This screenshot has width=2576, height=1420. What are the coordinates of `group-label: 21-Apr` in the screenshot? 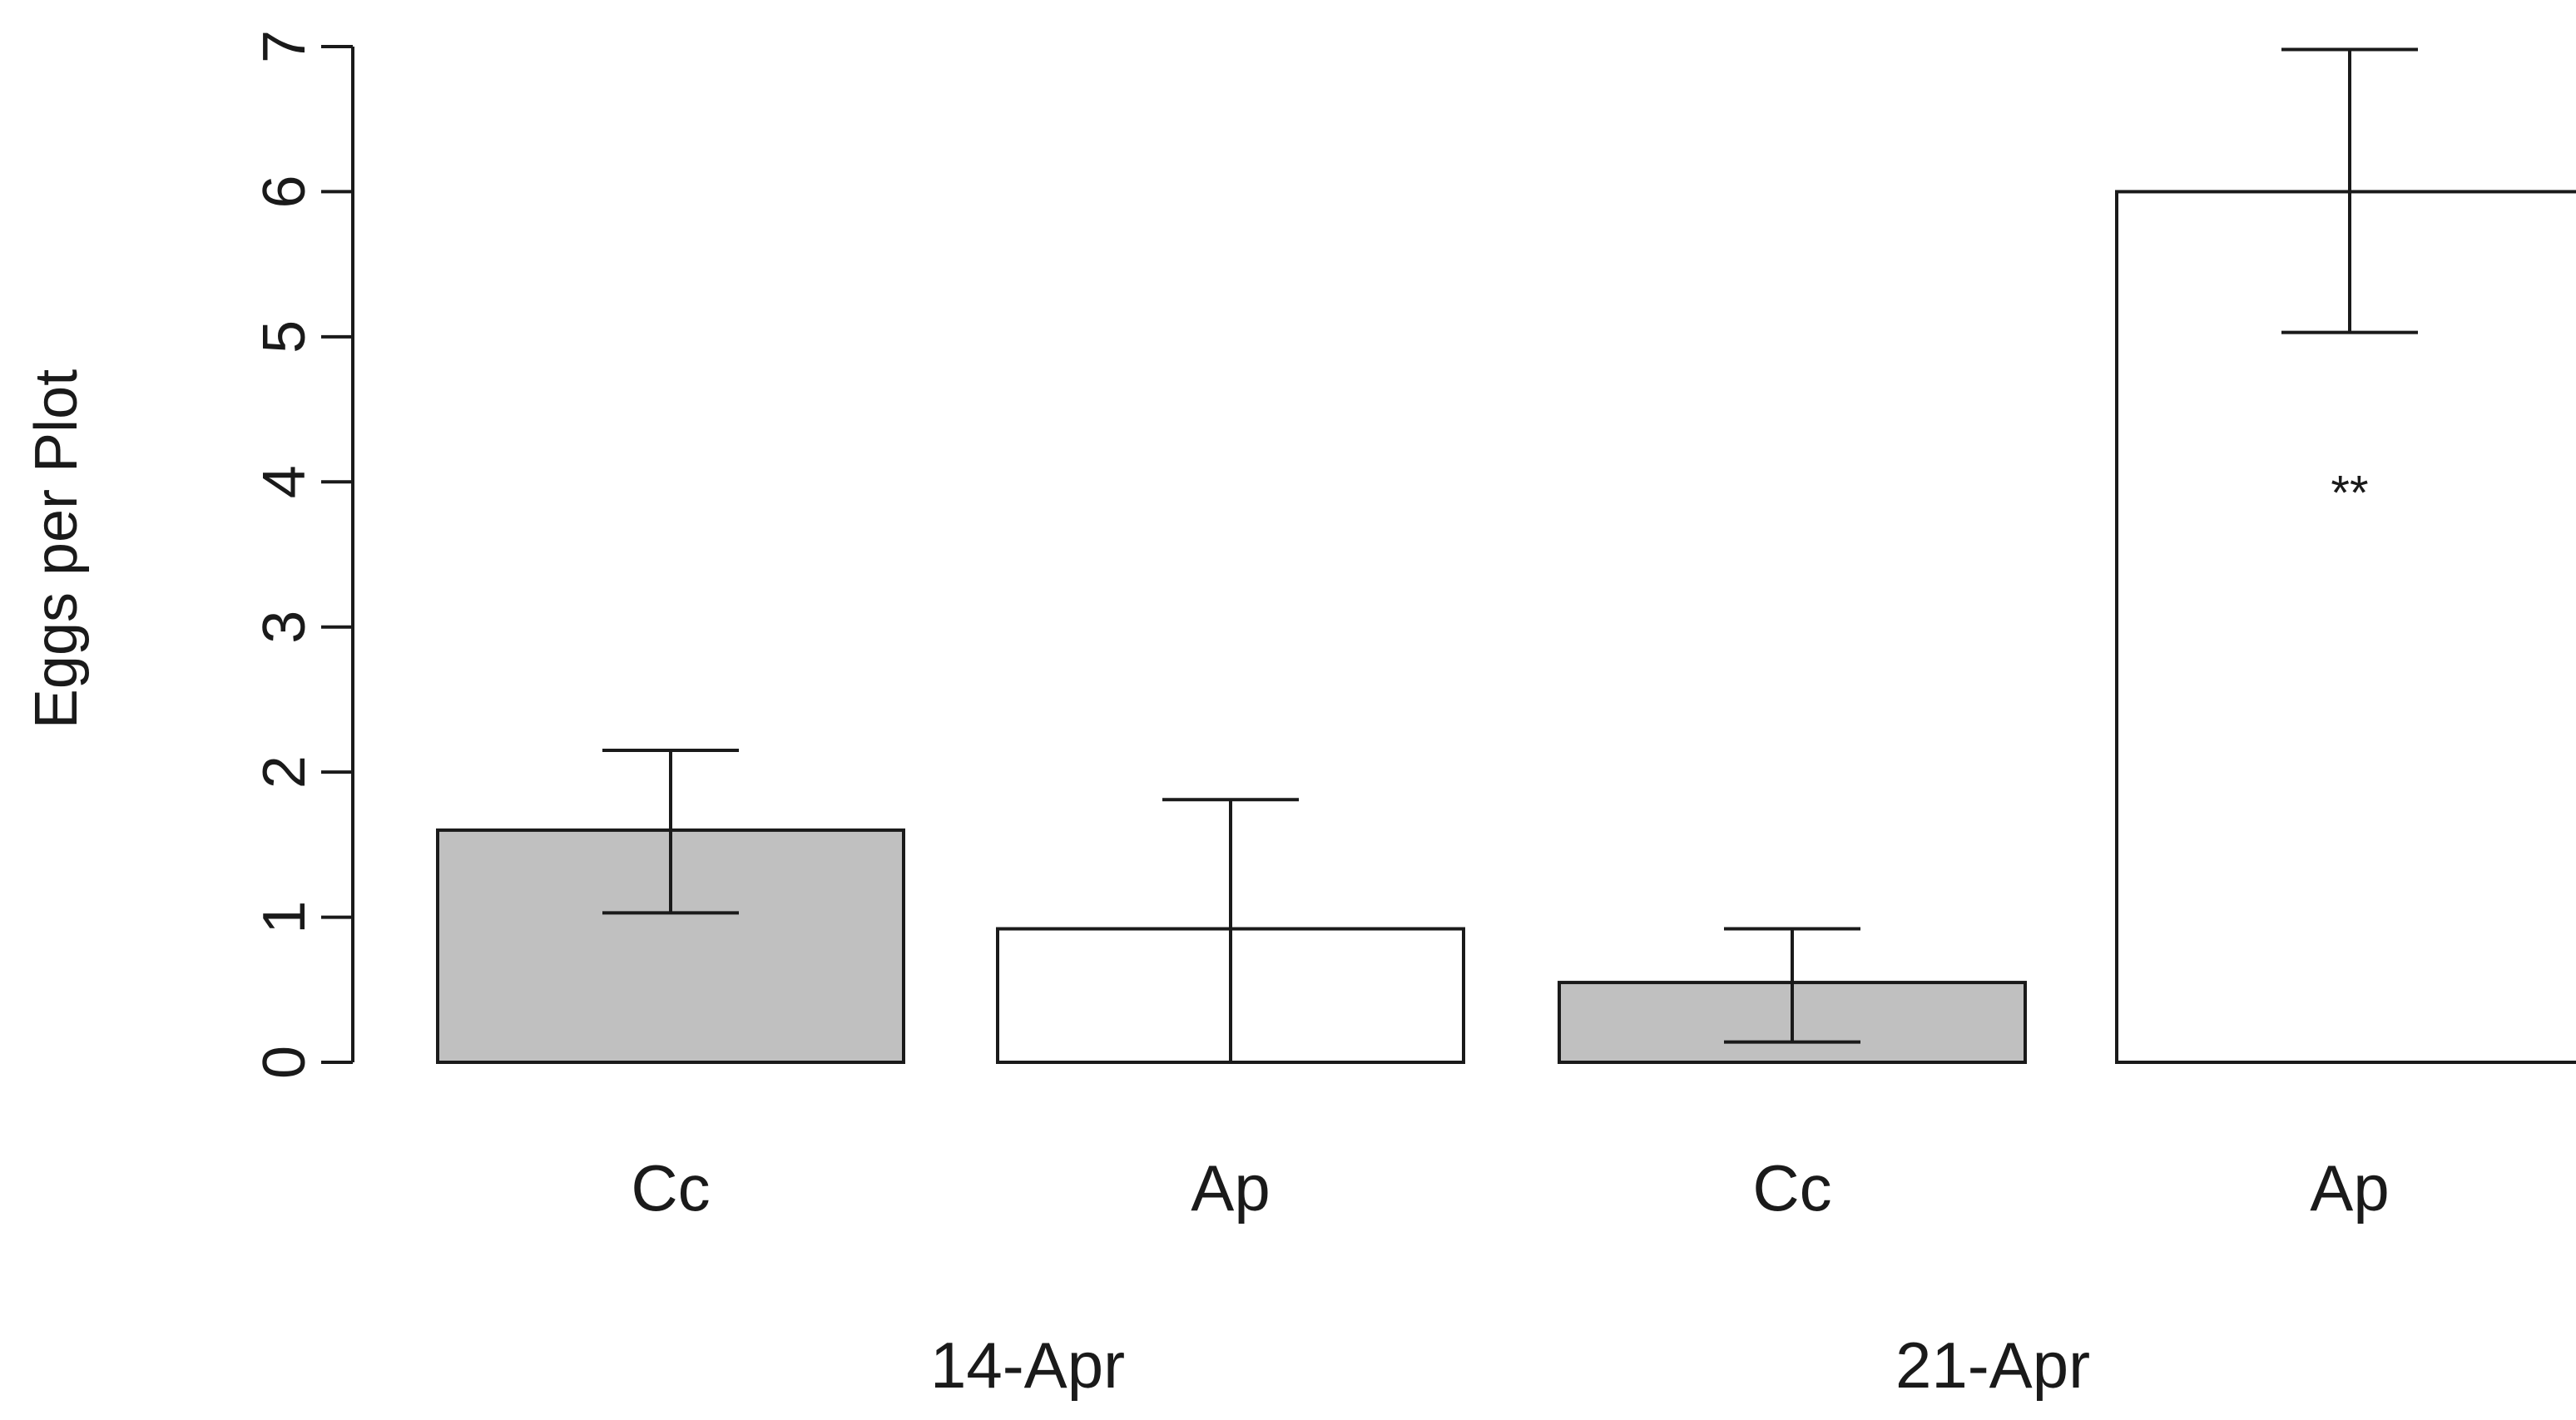 It's located at (1993, 1365).